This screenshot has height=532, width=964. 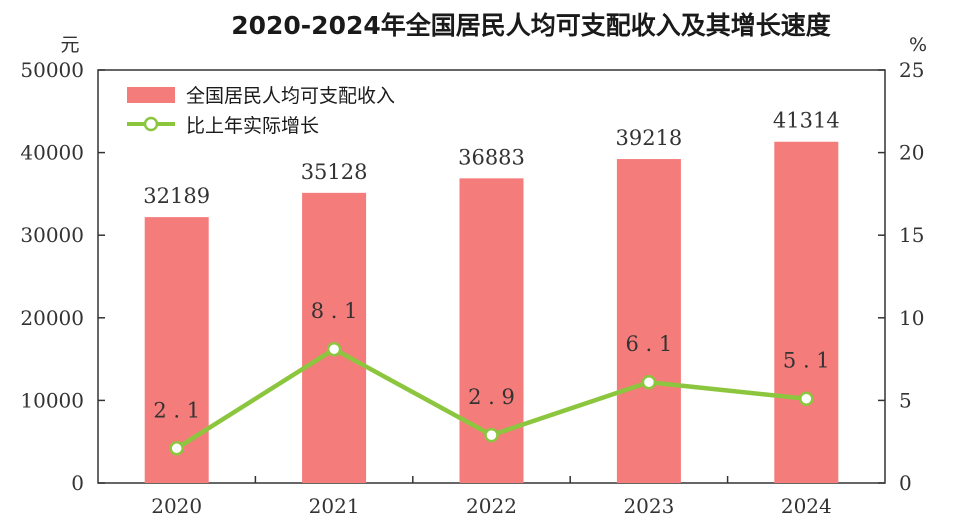 What do you see at coordinates (806, 312) in the screenshot?
I see `bar-2024` at bounding box center [806, 312].